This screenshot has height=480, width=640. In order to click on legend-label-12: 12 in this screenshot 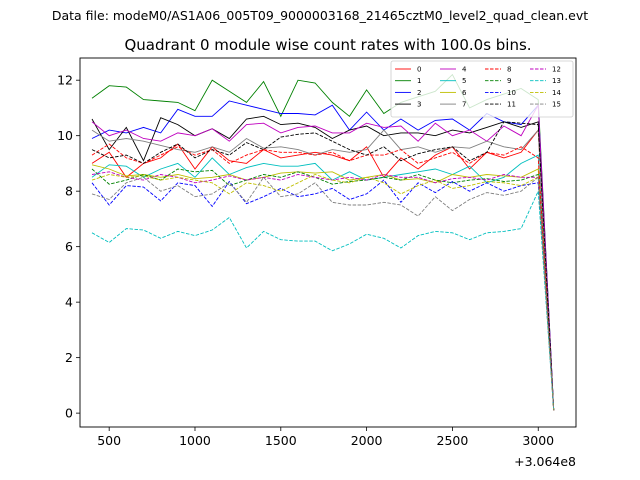, I will do `click(556, 70)`.